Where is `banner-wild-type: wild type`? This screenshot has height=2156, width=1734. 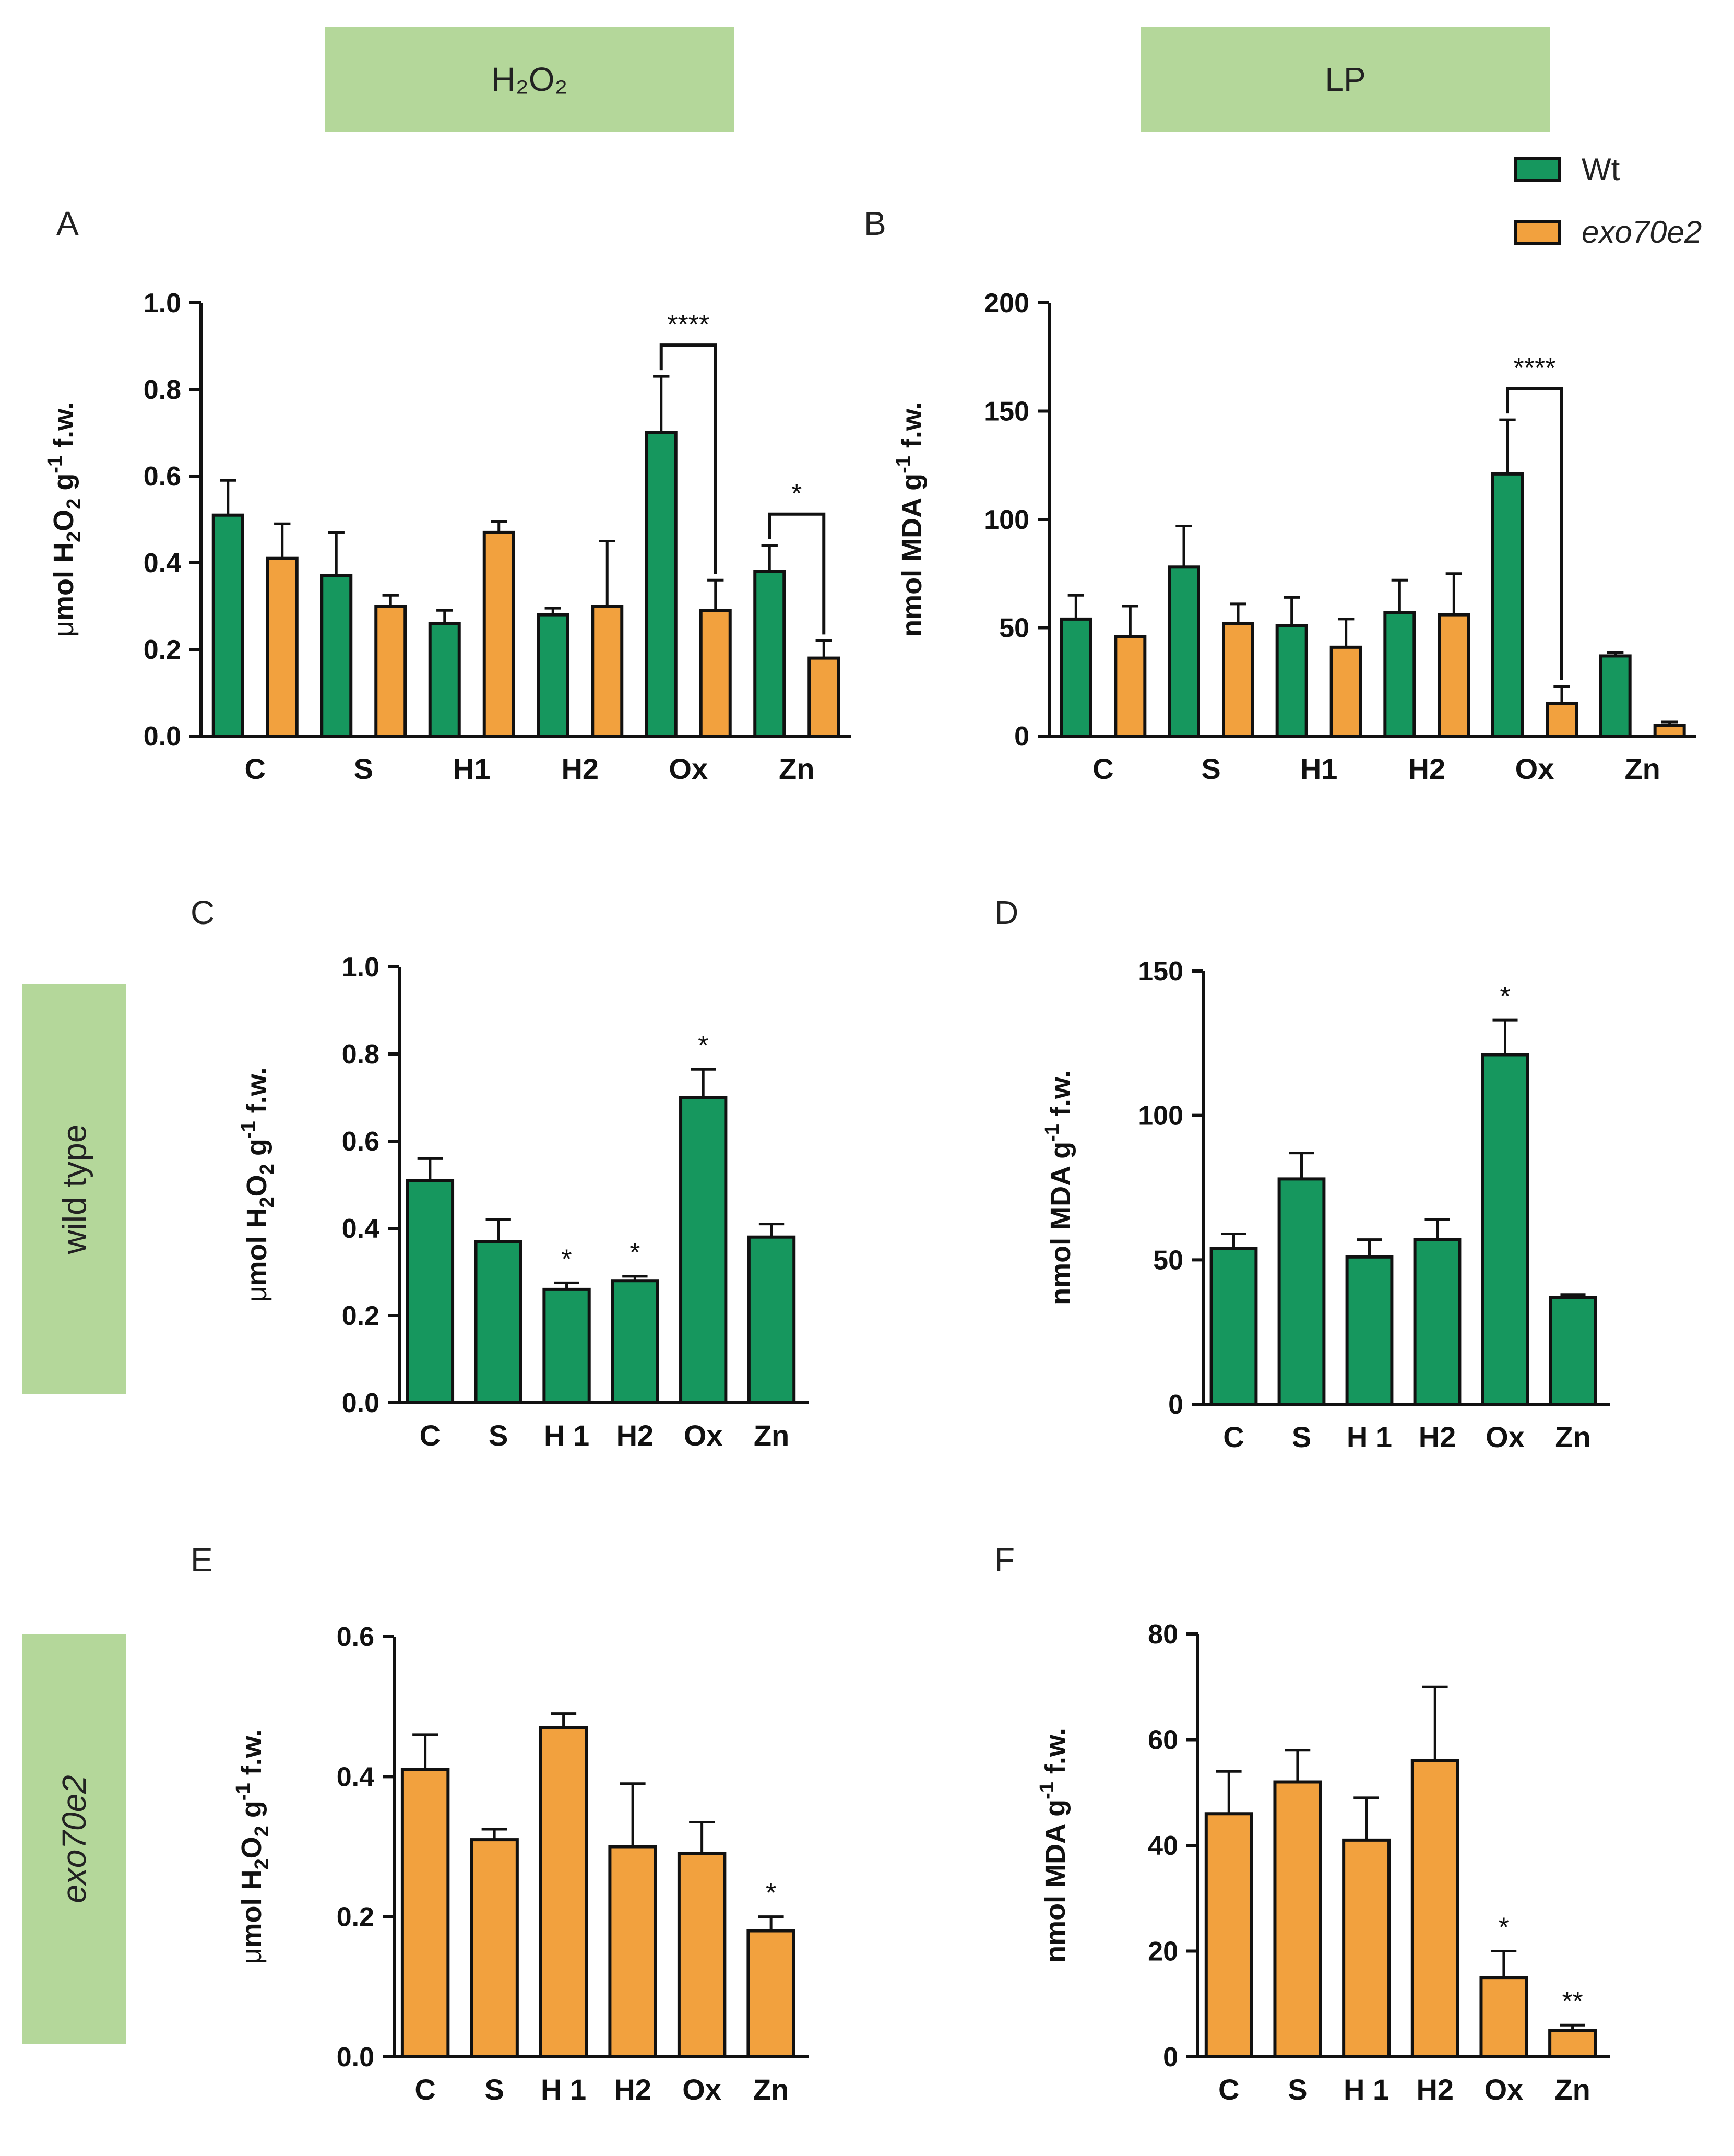 banner-wild-type: wild type is located at coordinates (74, 1189).